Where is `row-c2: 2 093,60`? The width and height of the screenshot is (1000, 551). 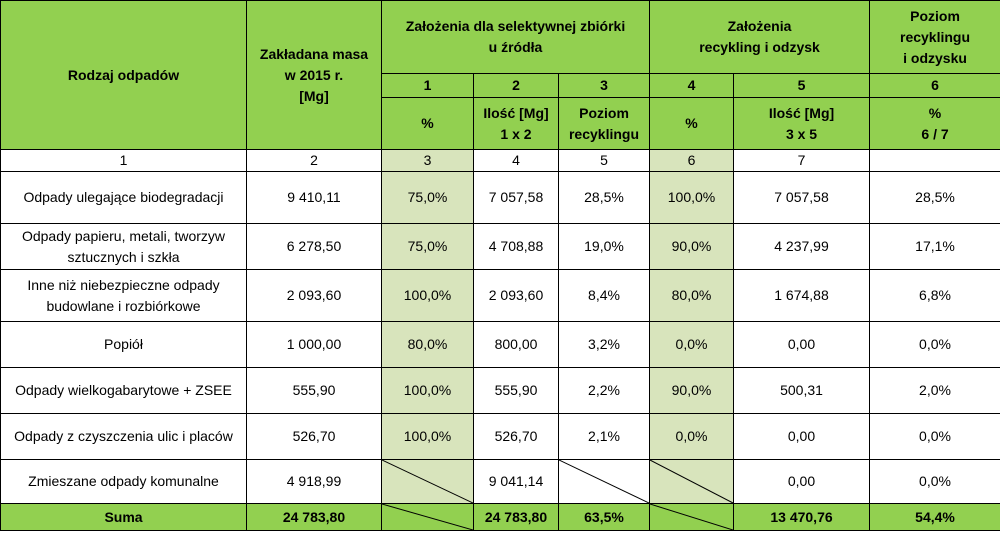 row-c2: 2 093,60 is located at coordinates (516, 295).